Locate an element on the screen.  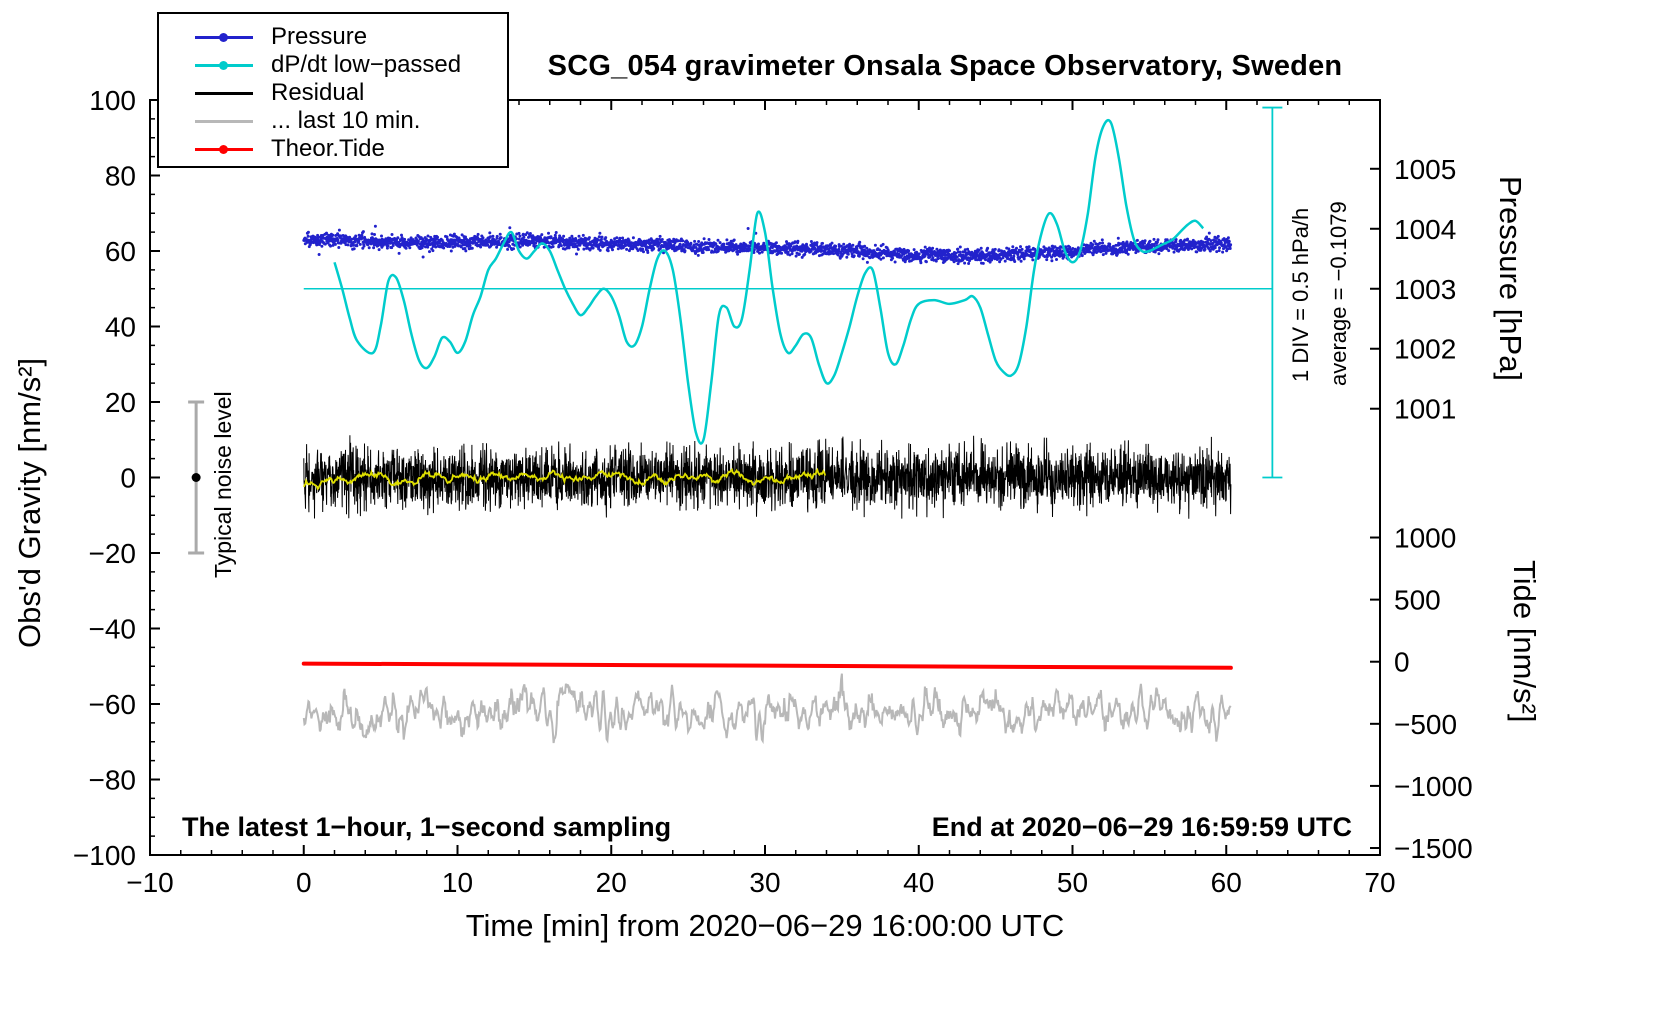
x-tick-label: 20 is located at coordinates (611, 882).